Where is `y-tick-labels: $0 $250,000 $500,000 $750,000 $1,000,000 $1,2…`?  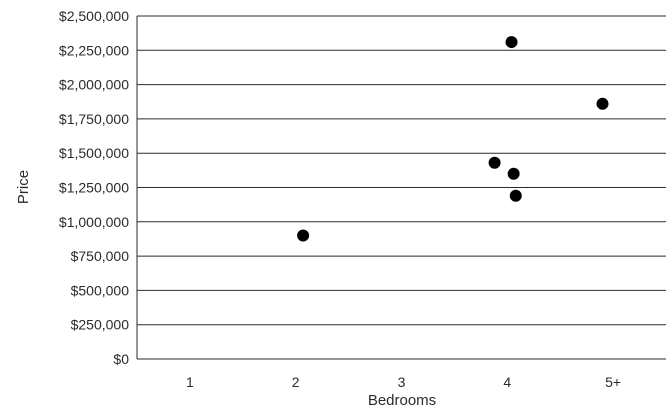 y-tick-labels: $0 $250,000 $500,000 $750,000 $1,000,000 $1,2… is located at coordinates (94, 187).